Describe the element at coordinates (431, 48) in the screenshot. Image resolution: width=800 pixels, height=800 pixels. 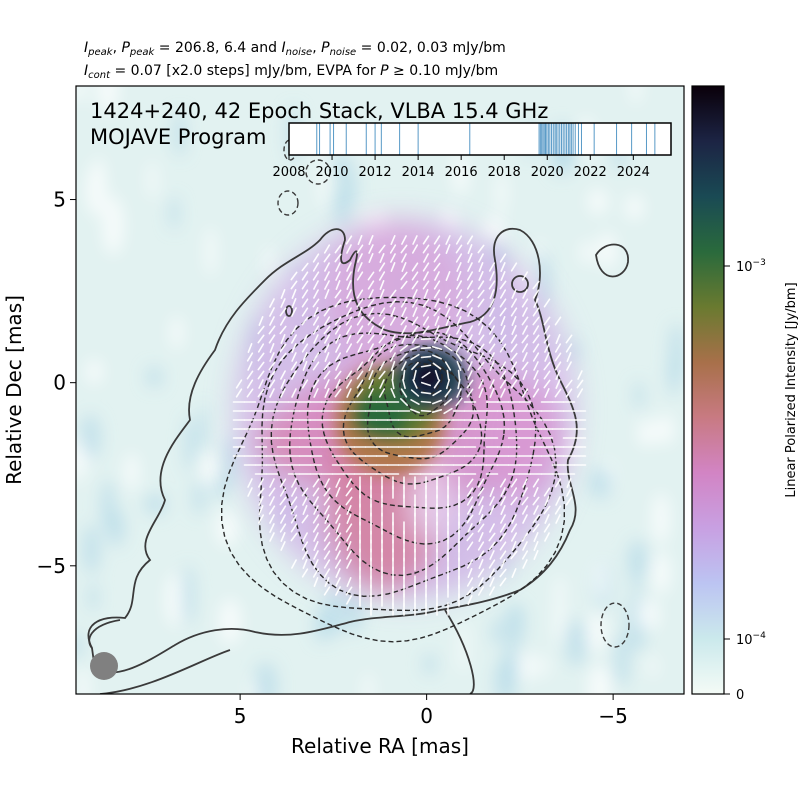
I see `noise-values: = 0.02, 0.03 mJy/bm` at that location.